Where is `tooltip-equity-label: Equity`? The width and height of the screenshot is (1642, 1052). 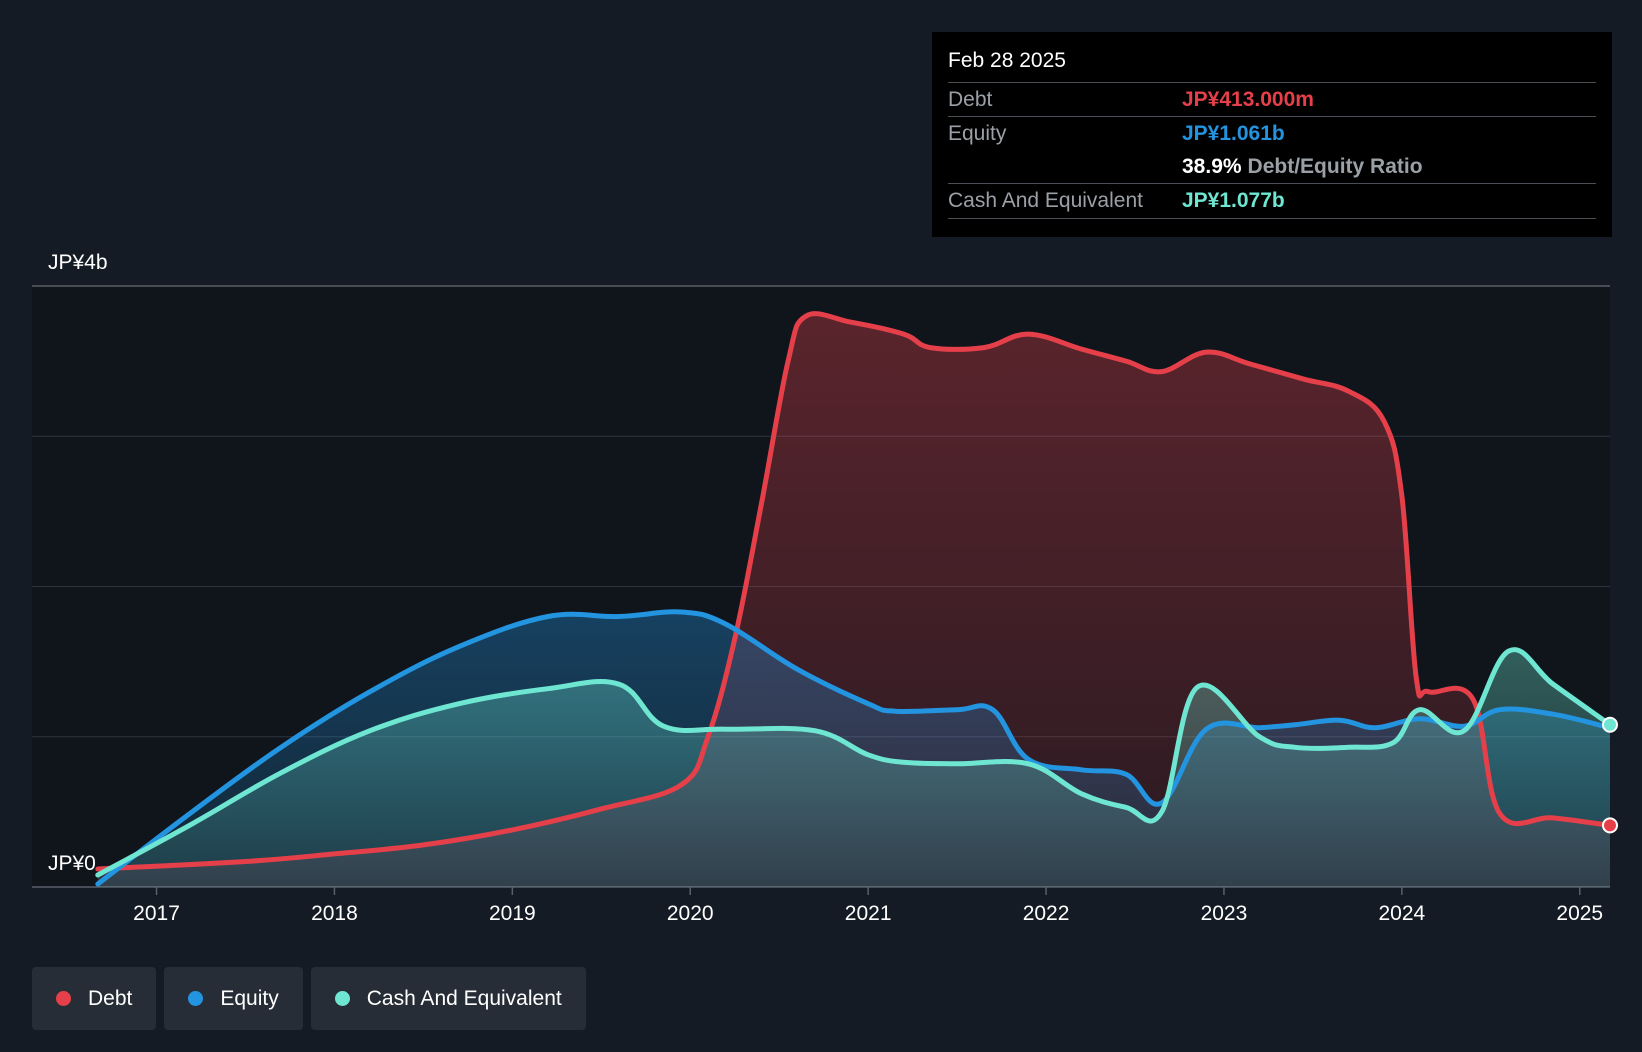 tooltip-equity-label: Equity is located at coordinates (977, 133).